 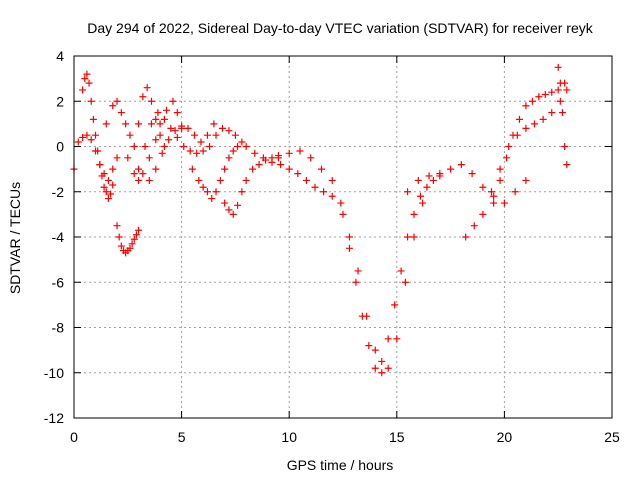 What do you see at coordinates (54, 373) in the screenshot?
I see `y-tick-label: -10` at bounding box center [54, 373].